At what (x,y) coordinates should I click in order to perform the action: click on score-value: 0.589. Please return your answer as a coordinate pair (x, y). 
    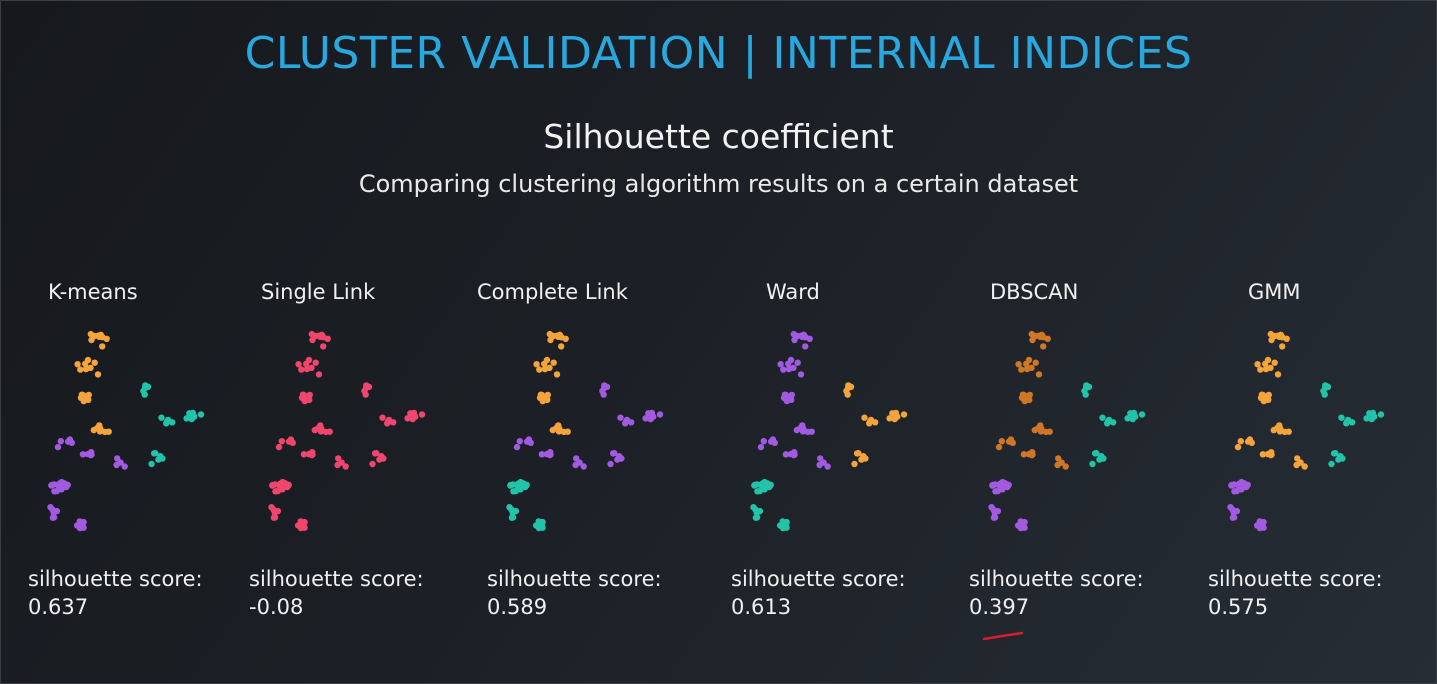
    Looking at the image, I should click on (517, 607).